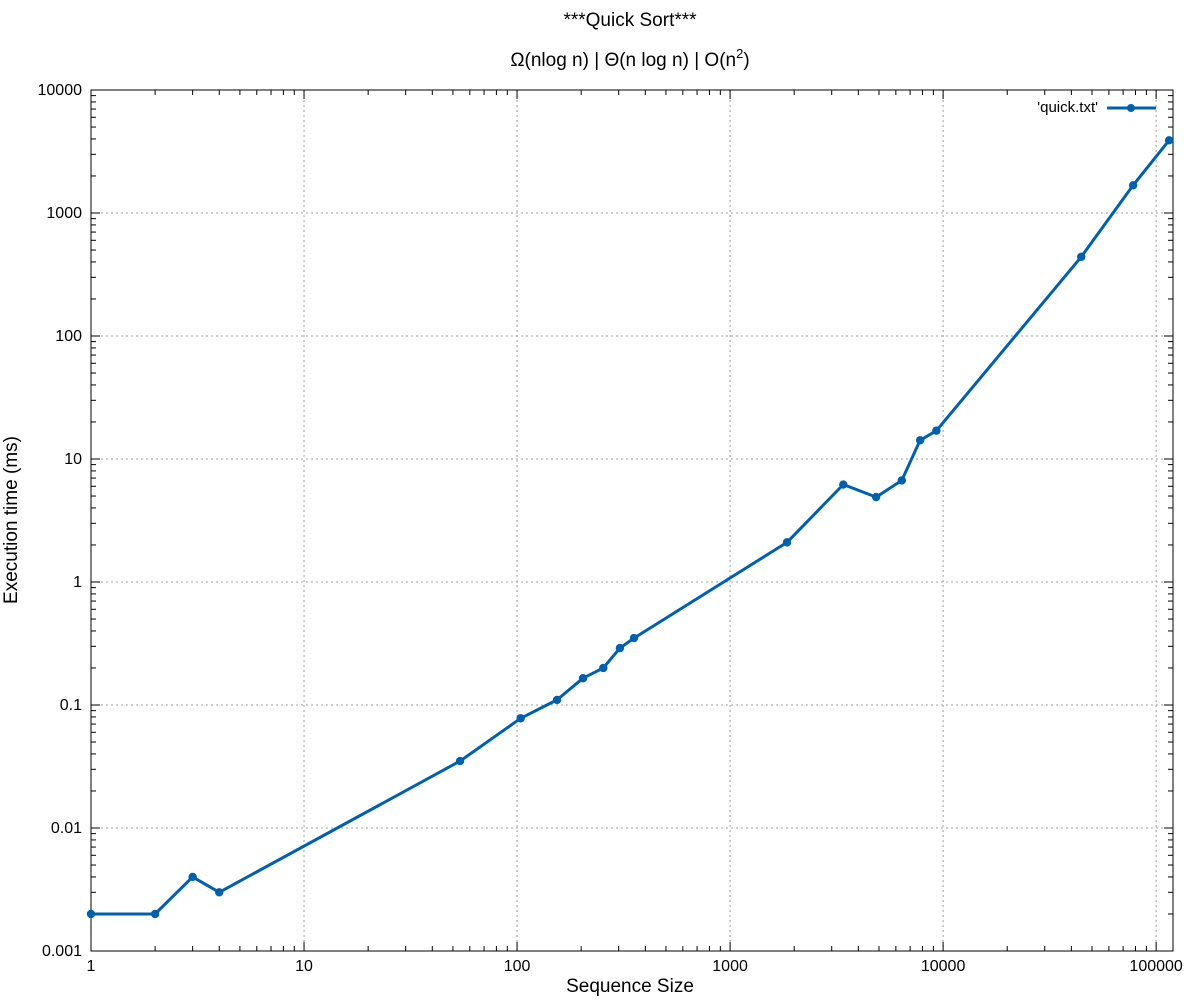 This screenshot has width=1200, height=1000. I want to click on legend-label: 'quick.txt', so click(1067, 107).